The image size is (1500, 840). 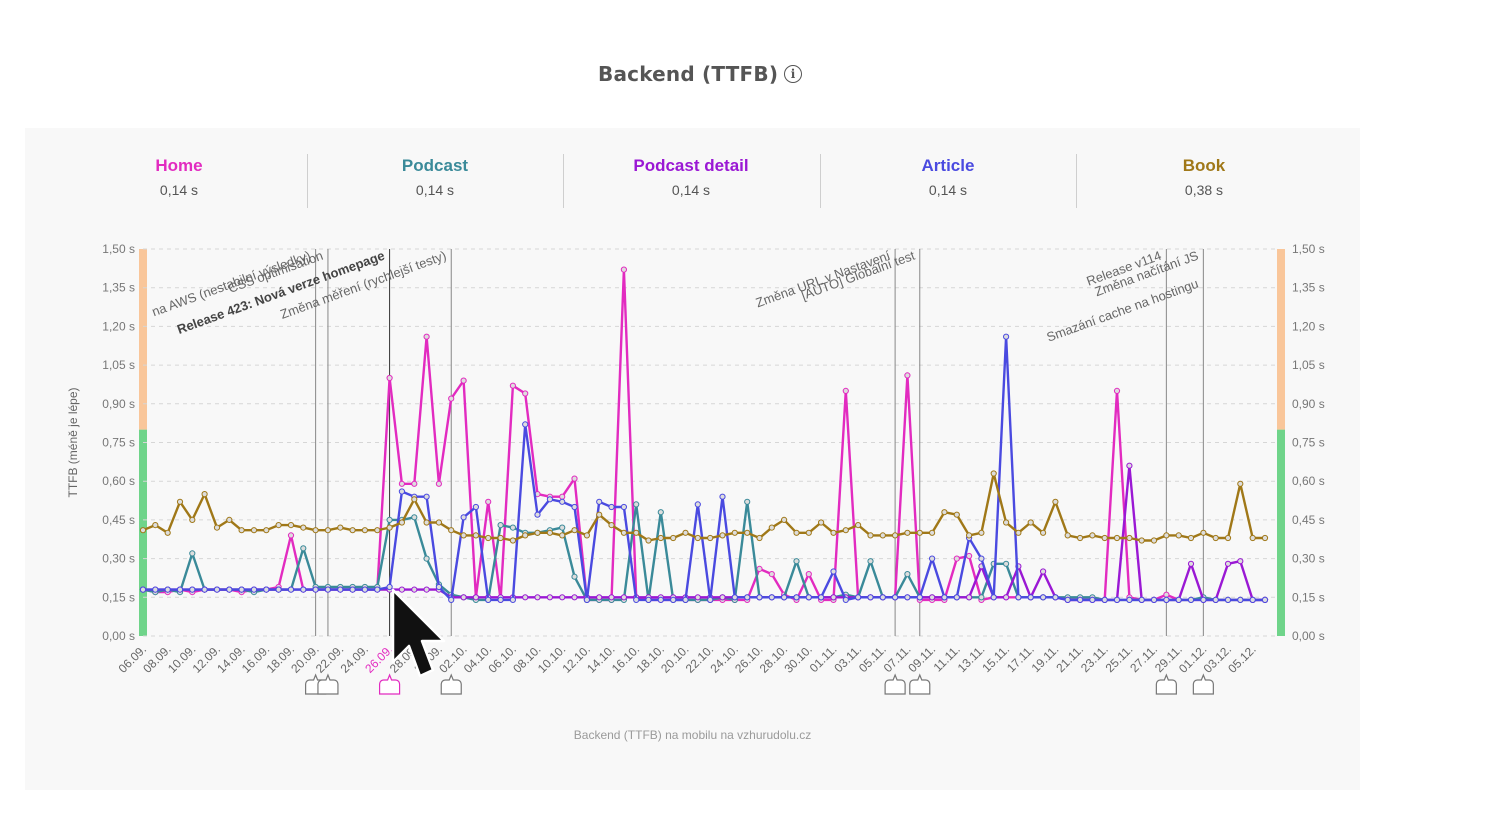 I want to click on x-tick-label: 05.11., so click(x=872, y=658).